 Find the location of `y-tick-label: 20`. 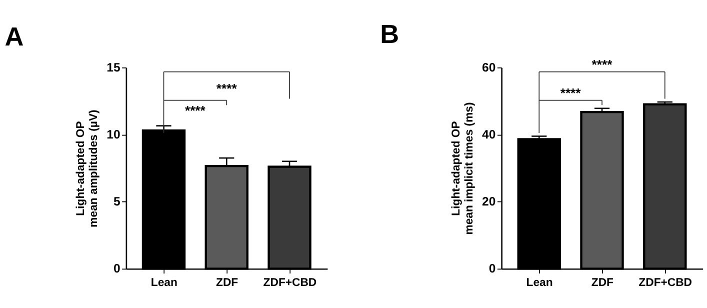

y-tick-label: 20 is located at coordinates (489, 201).